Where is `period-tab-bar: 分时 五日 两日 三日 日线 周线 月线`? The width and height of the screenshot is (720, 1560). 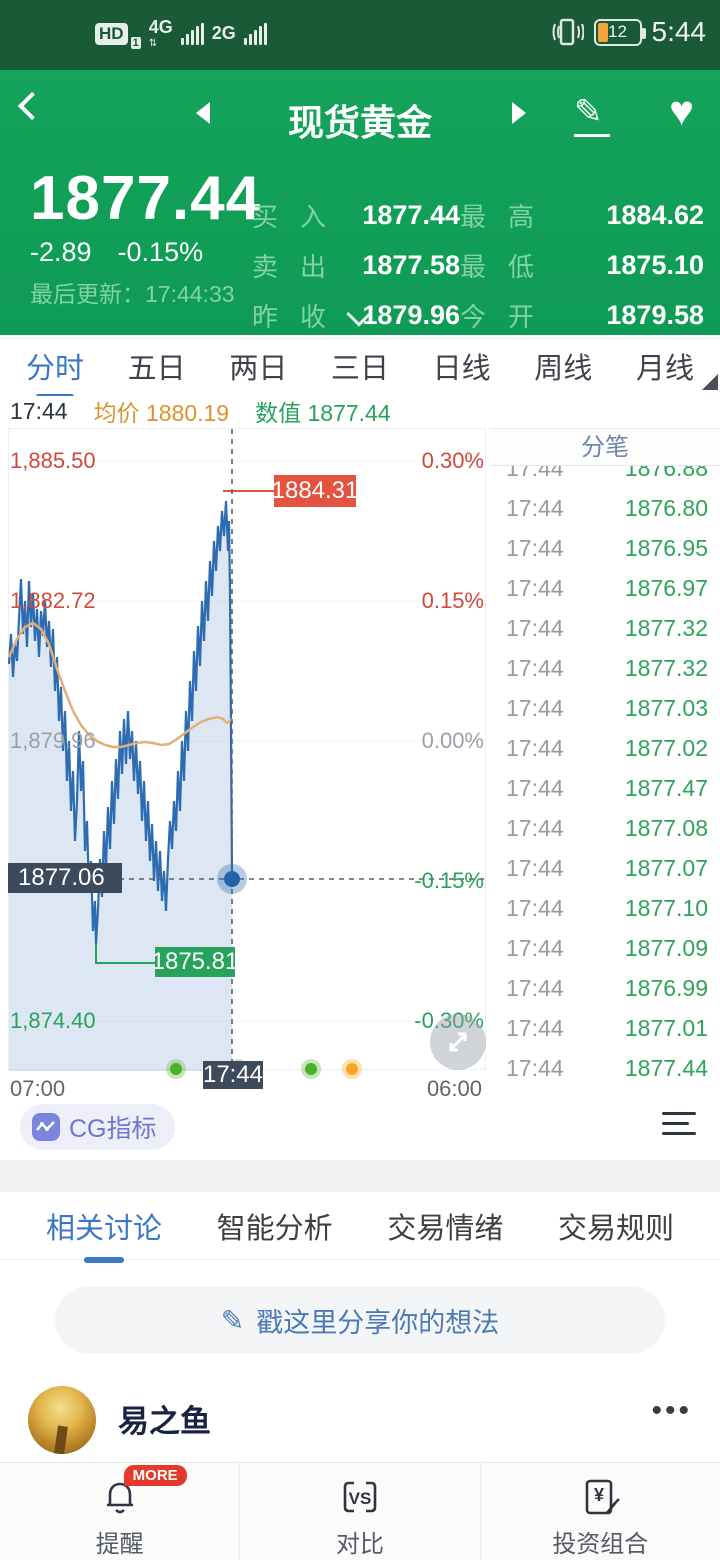 period-tab-bar: 分时 五日 两日 三日 日线 周线 月线 is located at coordinates (360, 367).